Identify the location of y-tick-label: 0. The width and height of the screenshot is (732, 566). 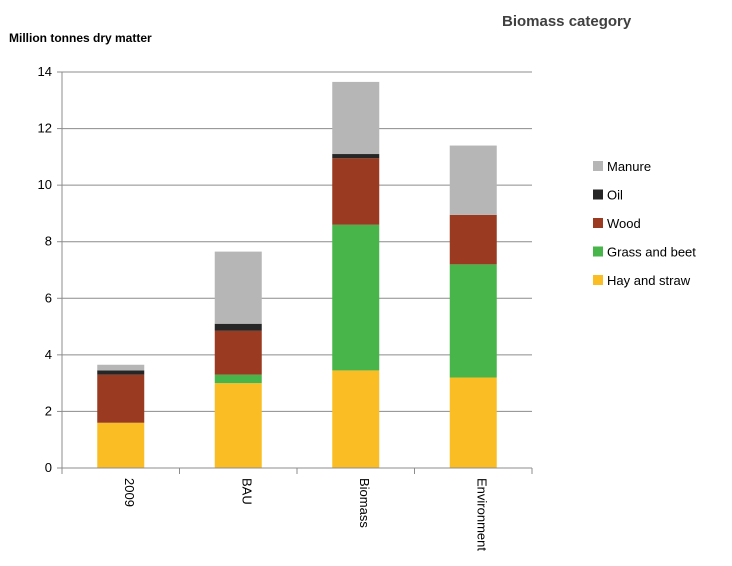
(48, 467).